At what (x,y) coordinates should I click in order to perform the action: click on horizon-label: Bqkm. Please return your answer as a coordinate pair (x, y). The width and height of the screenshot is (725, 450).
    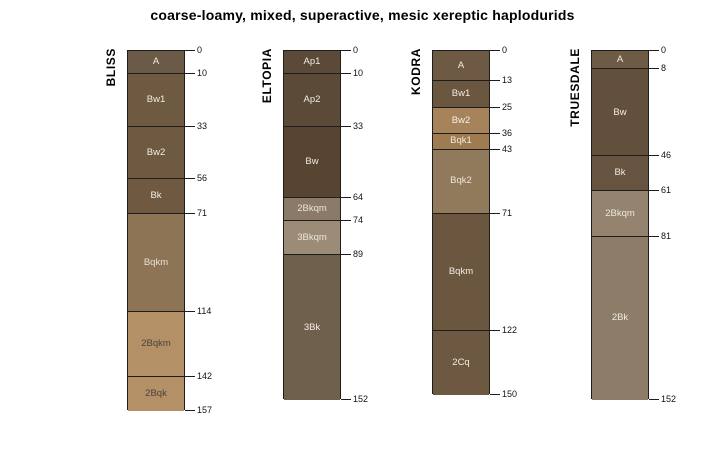
    Looking at the image, I should click on (461, 271).